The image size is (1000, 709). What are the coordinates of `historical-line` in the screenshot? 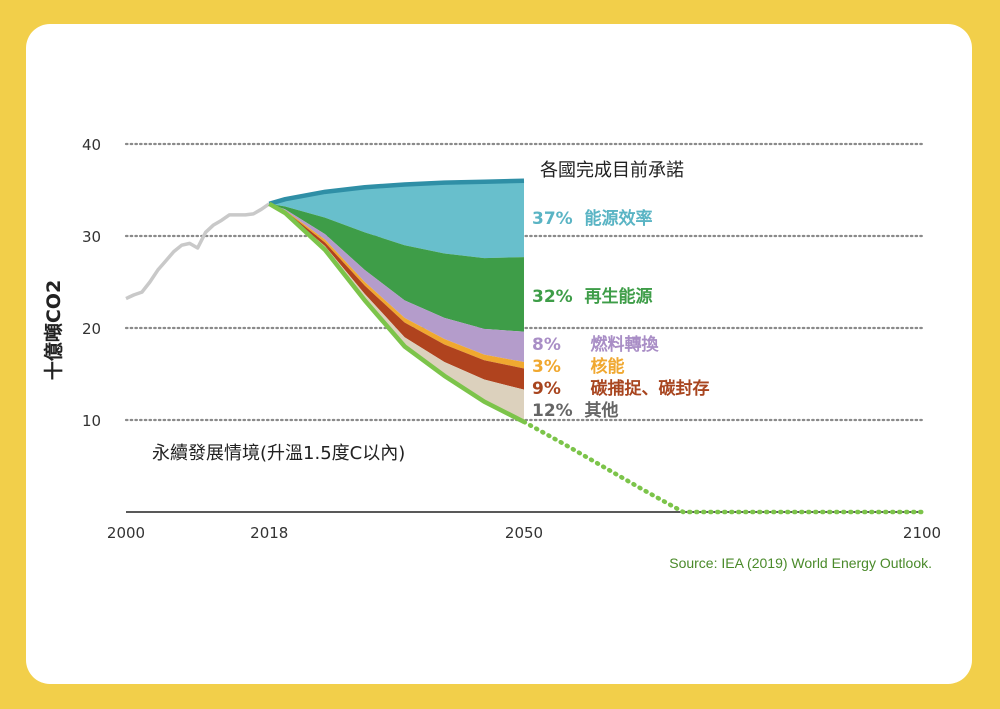 It's located at (198, 251).